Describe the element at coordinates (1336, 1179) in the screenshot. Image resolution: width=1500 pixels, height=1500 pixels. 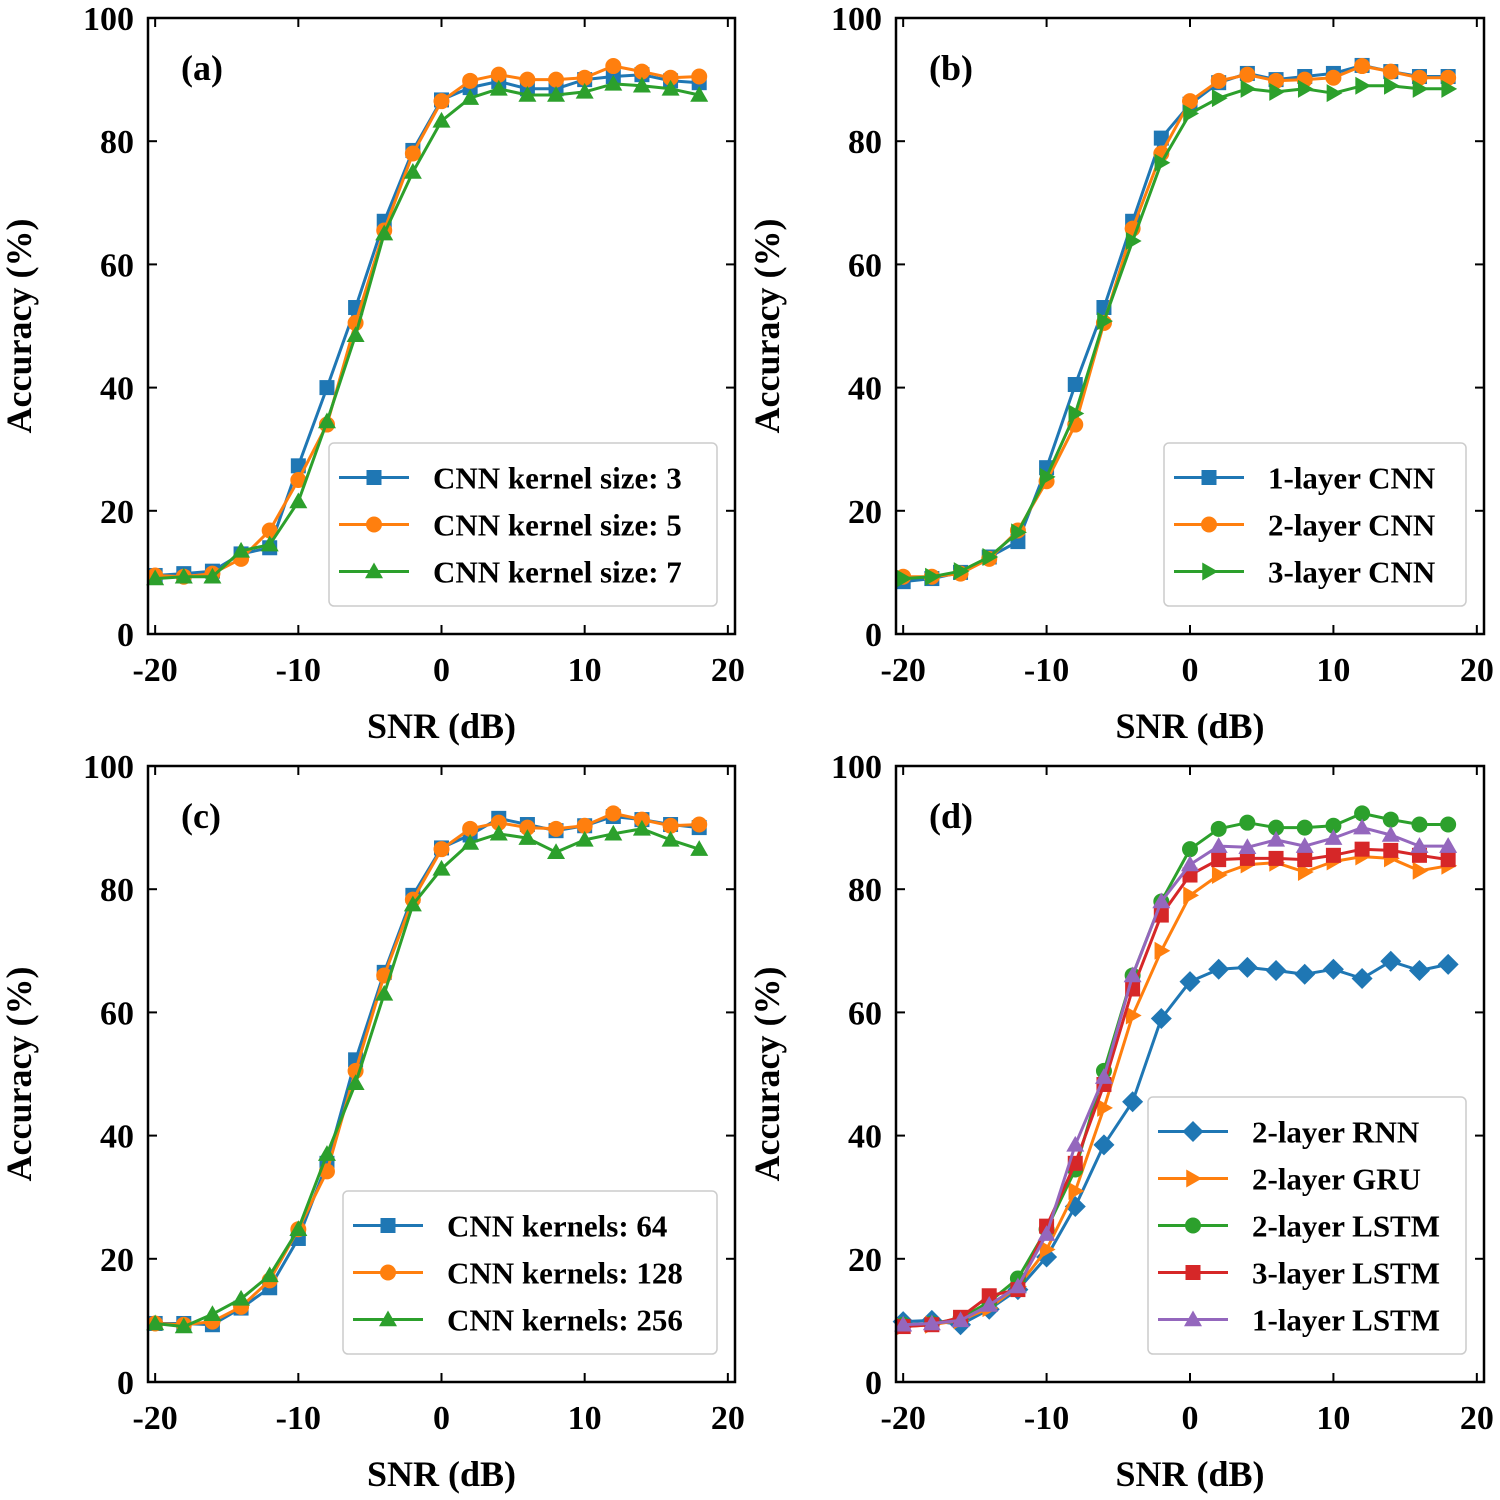
I see `legend-label: 2-layer GRU` at that location.